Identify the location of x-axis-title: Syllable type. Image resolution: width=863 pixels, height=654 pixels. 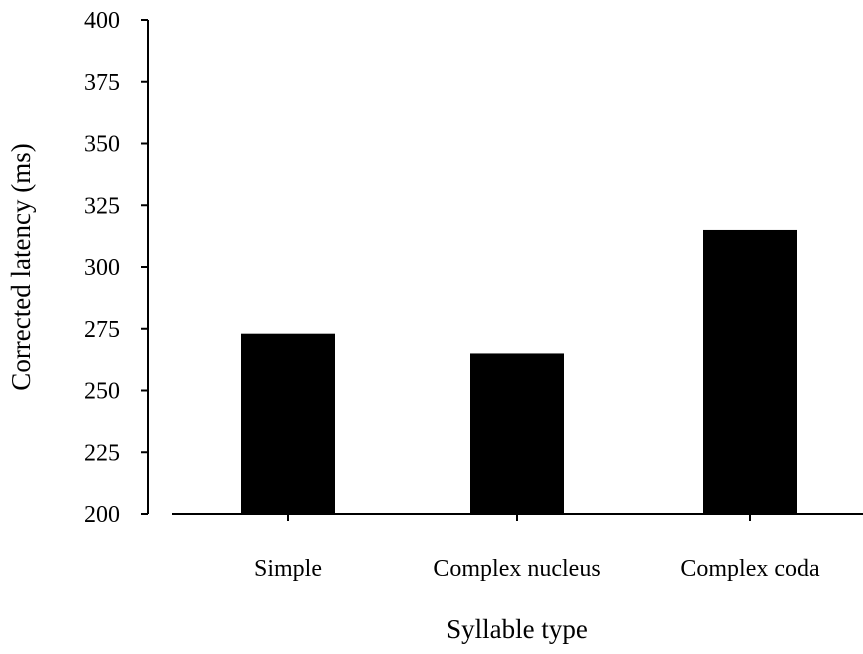
(517, 629).